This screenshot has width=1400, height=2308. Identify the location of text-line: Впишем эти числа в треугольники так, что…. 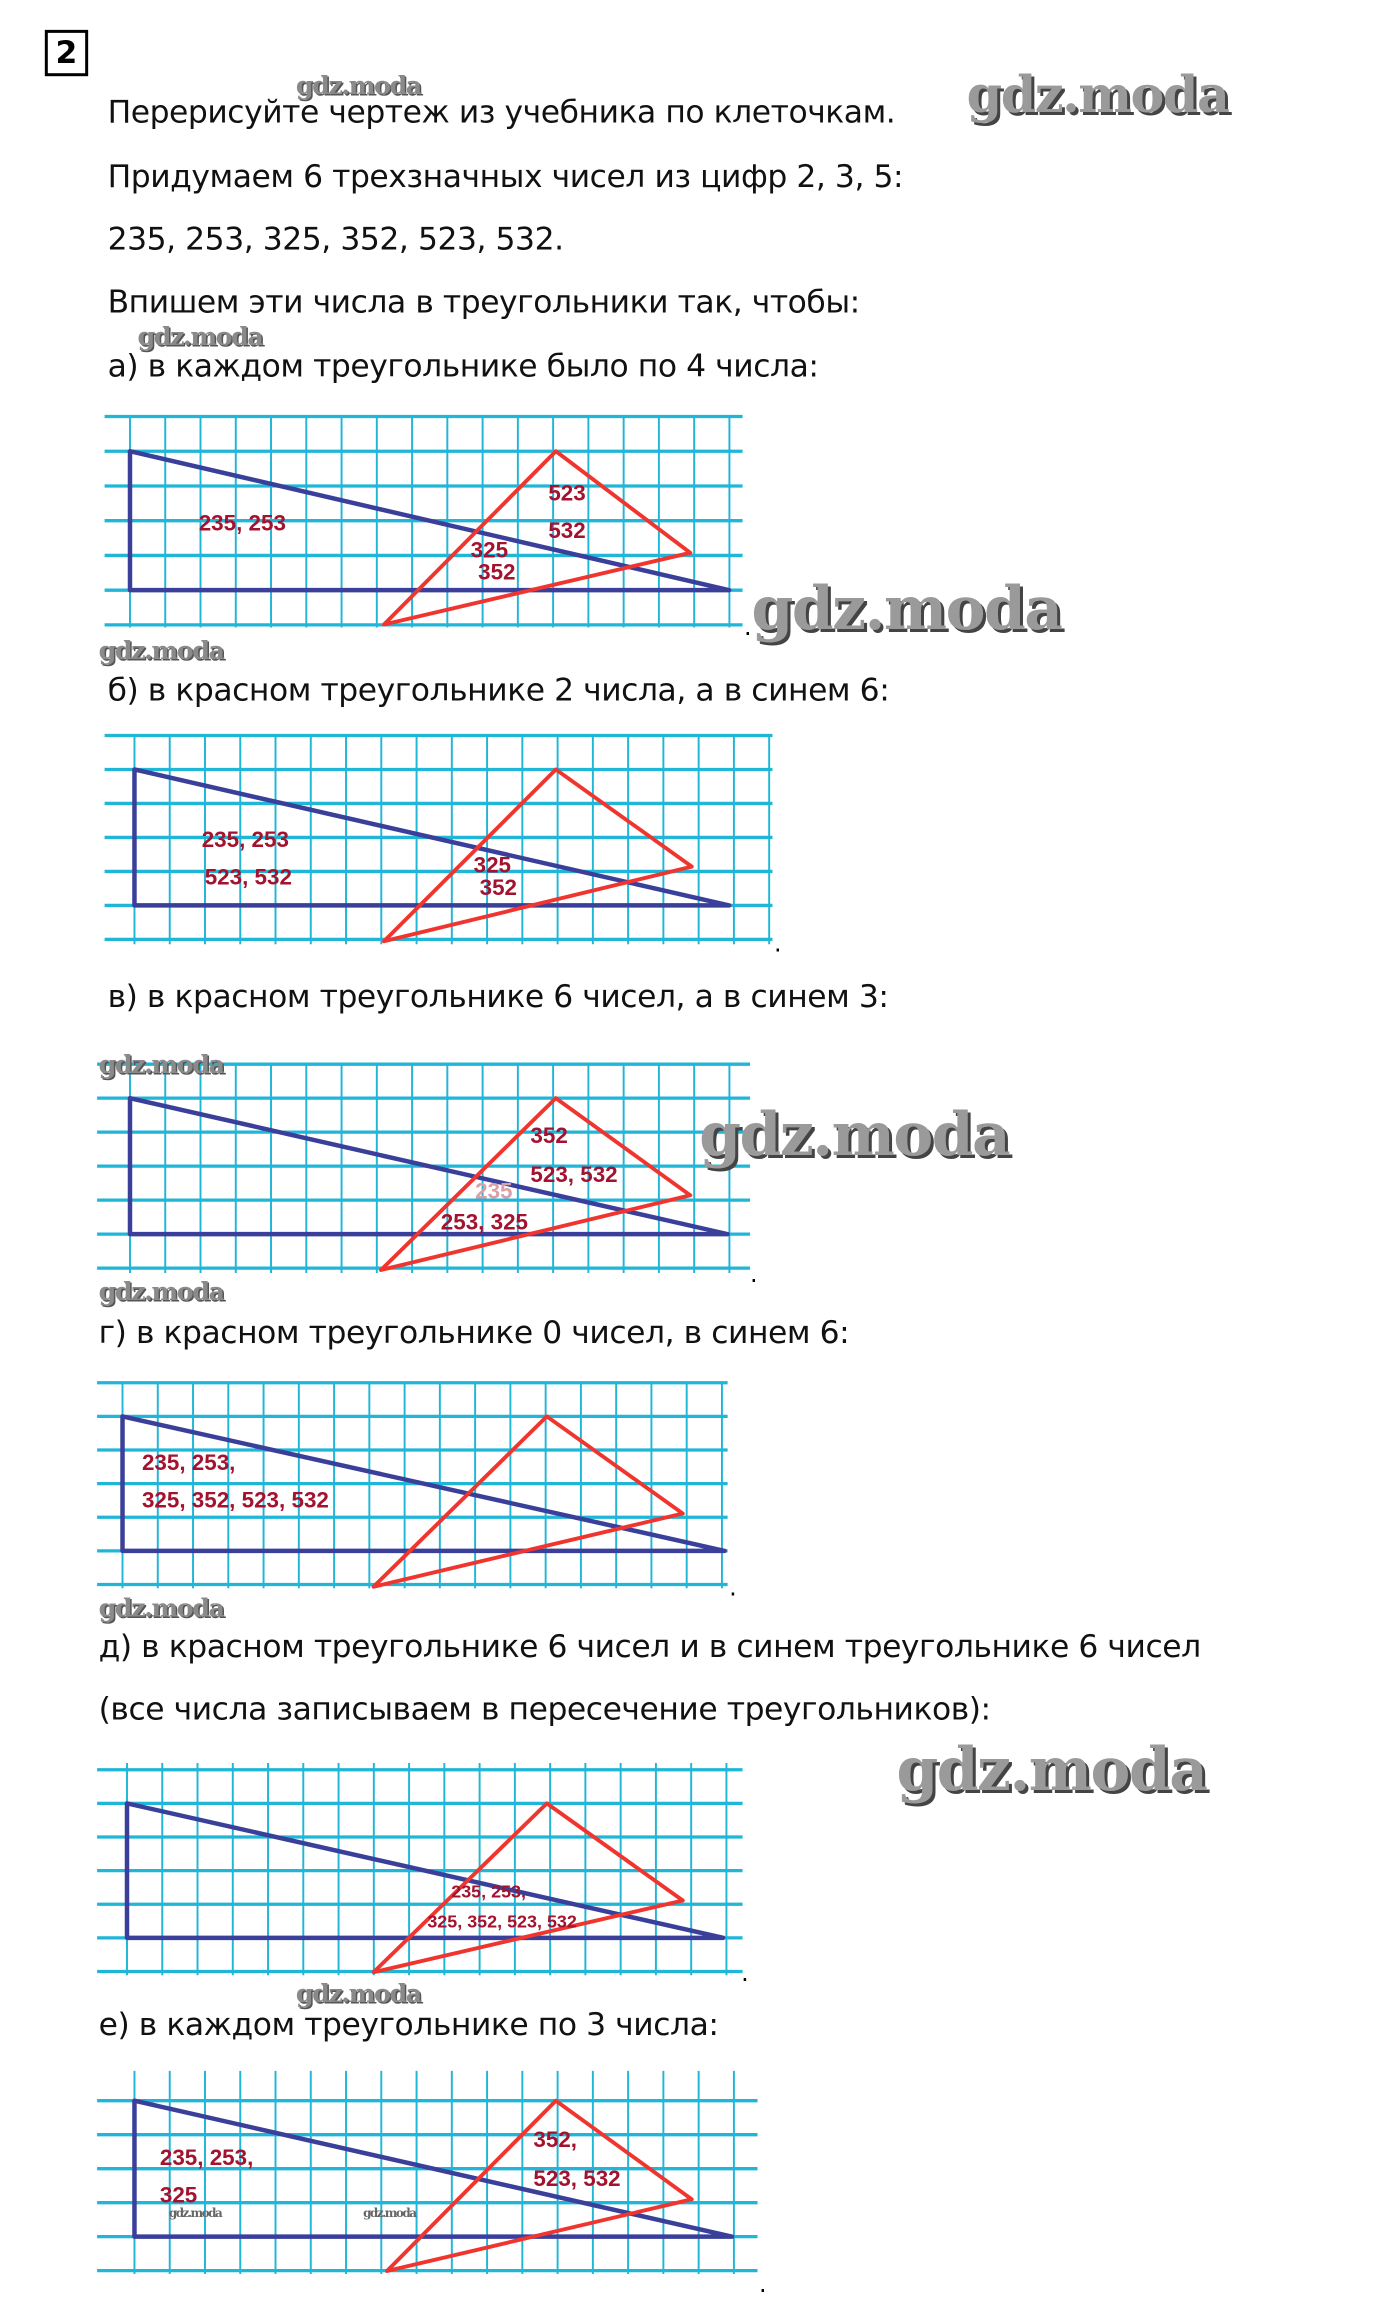
(484, 301).